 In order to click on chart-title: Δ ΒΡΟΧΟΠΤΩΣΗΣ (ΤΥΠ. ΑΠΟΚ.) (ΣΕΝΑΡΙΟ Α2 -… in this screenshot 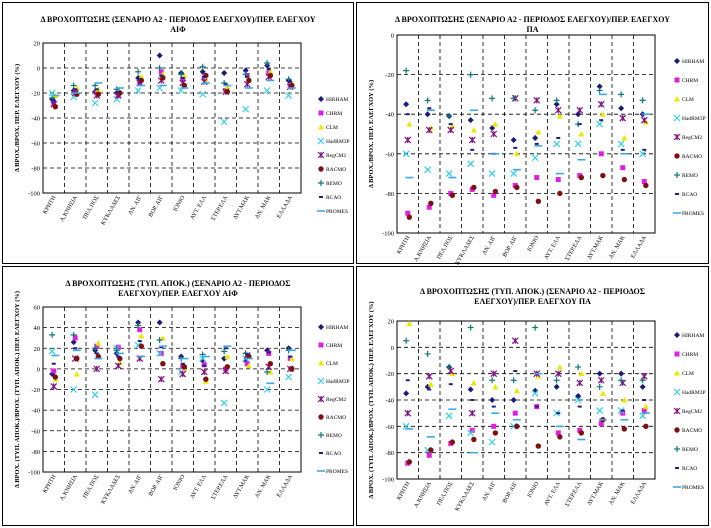, I will do `click(178, 288)`.